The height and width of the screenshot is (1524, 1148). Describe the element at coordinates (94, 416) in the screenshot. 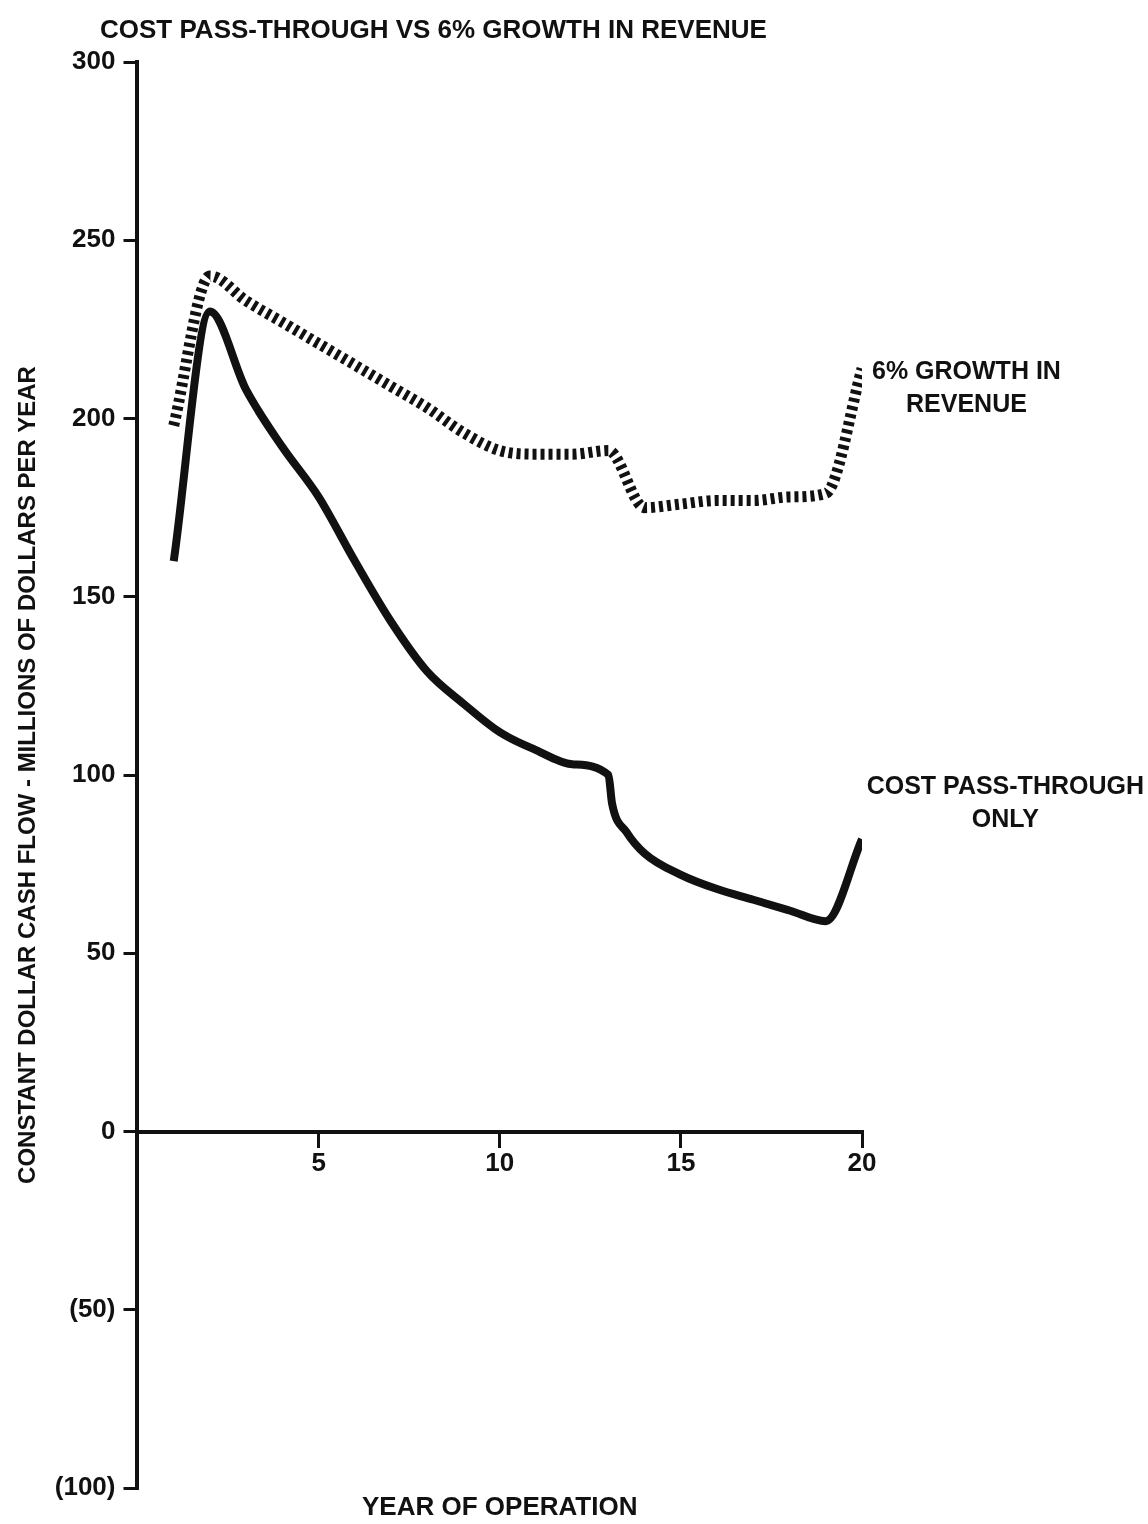

I see `y-tick-label: 200` at that location.